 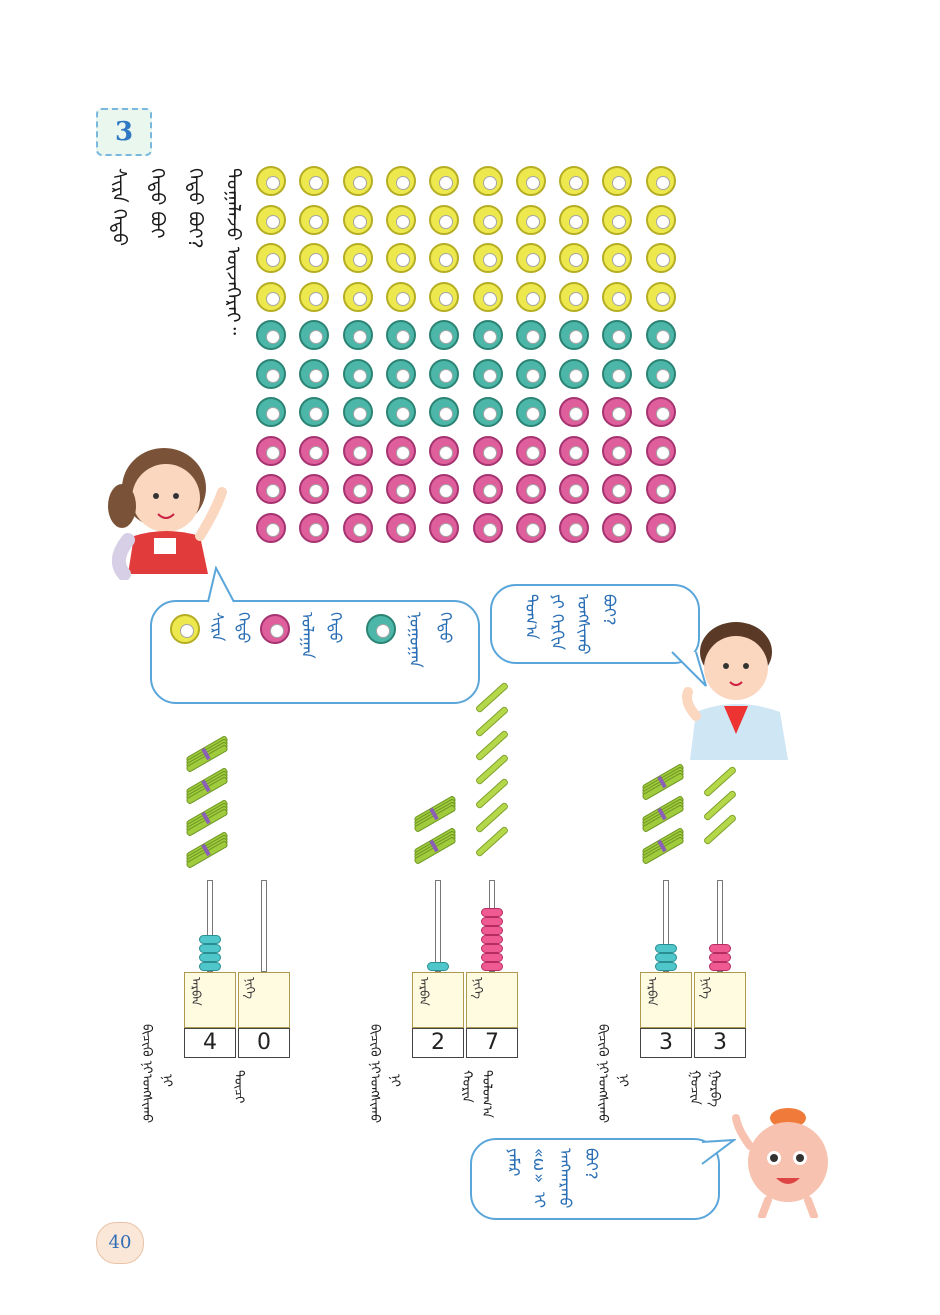 What do you see at coordinates (384, 1099) in the screenshot?
I see `read-label: ᠤᠩᠰᠢᠬᠤ ᠨᠢ` at bounding box center [384, 1099].